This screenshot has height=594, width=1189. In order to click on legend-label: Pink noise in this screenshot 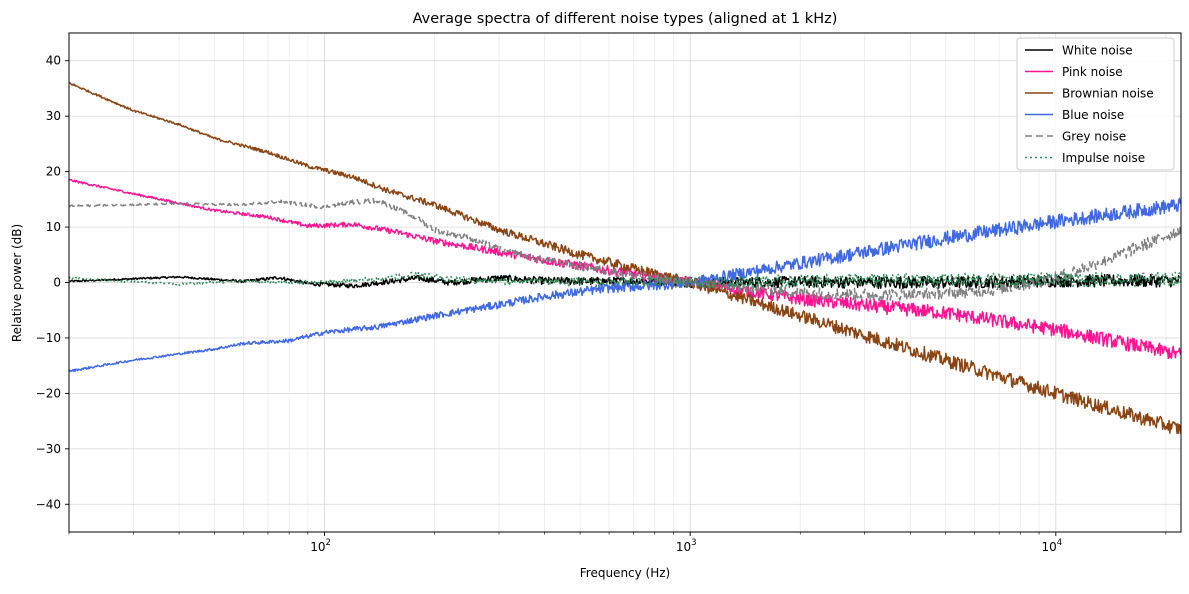, I will do `click(1092, 72)`.